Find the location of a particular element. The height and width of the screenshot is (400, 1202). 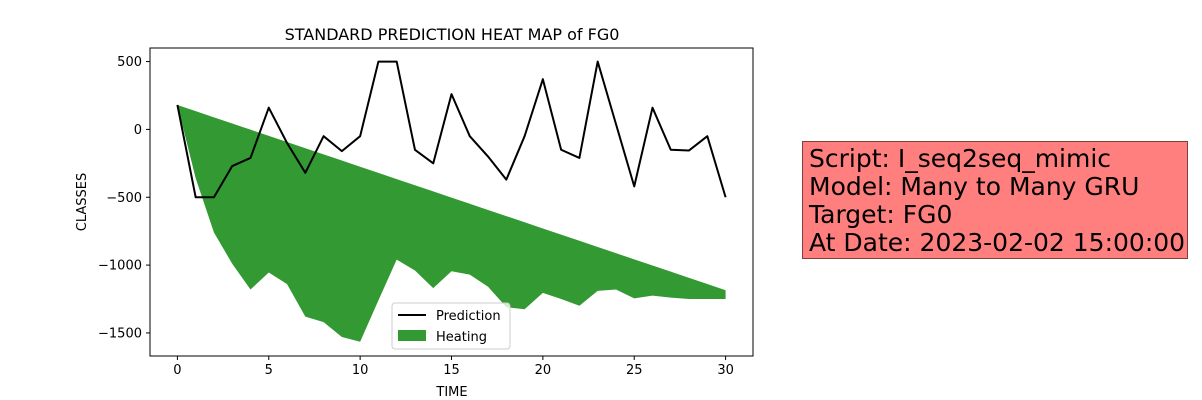

y-tick-label: −1000 is located at coordinates (120, 266).